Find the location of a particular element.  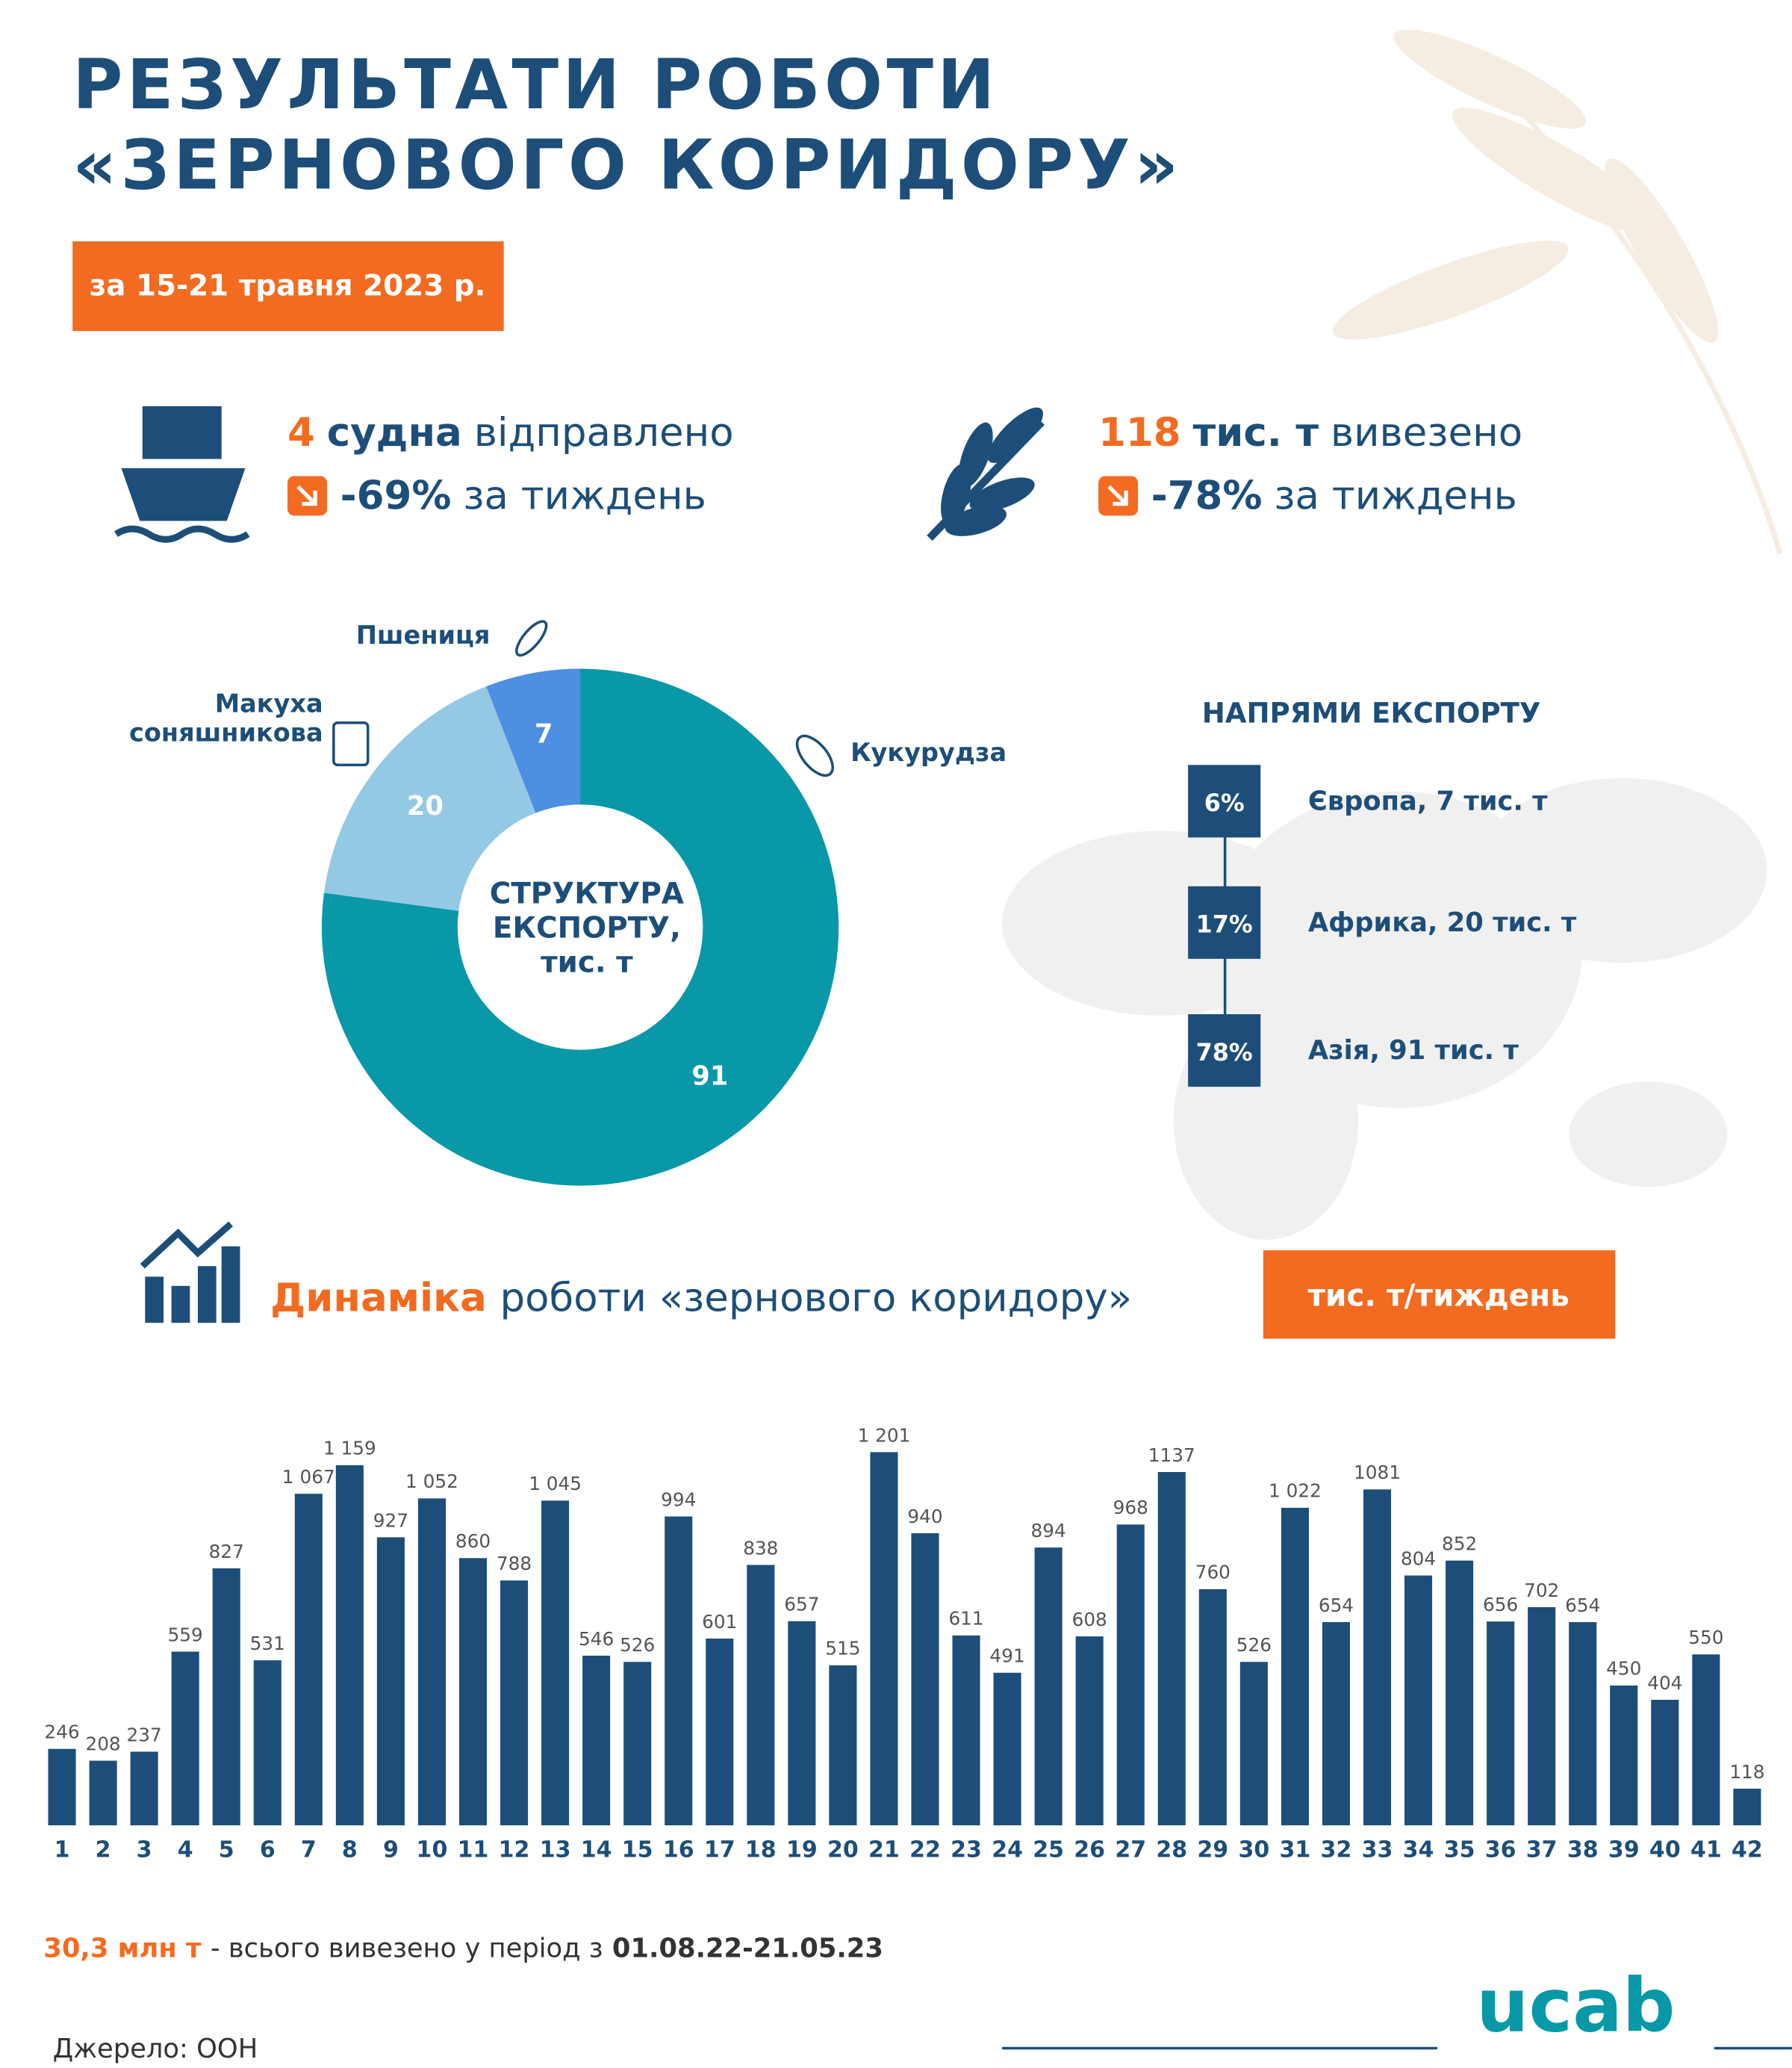

direction-label: Африка, 20 тис. т is located at coordinates (1442, 922).